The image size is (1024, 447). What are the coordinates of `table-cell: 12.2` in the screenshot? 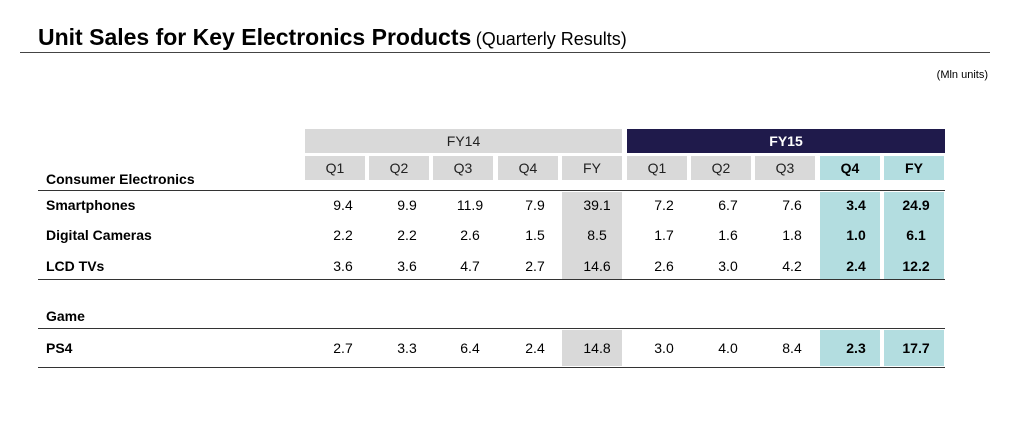 It's located at (916, 266).